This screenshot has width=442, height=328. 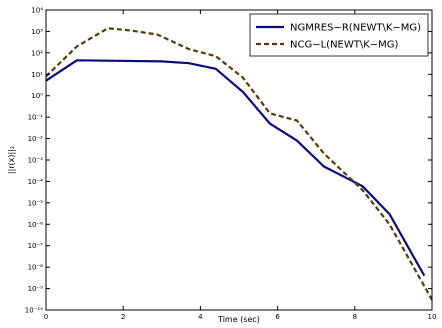 What do you see at coordinates (37, 53) in the screenshot?
I see `y-tick-label: 10²` at bounding box center [37, 53].